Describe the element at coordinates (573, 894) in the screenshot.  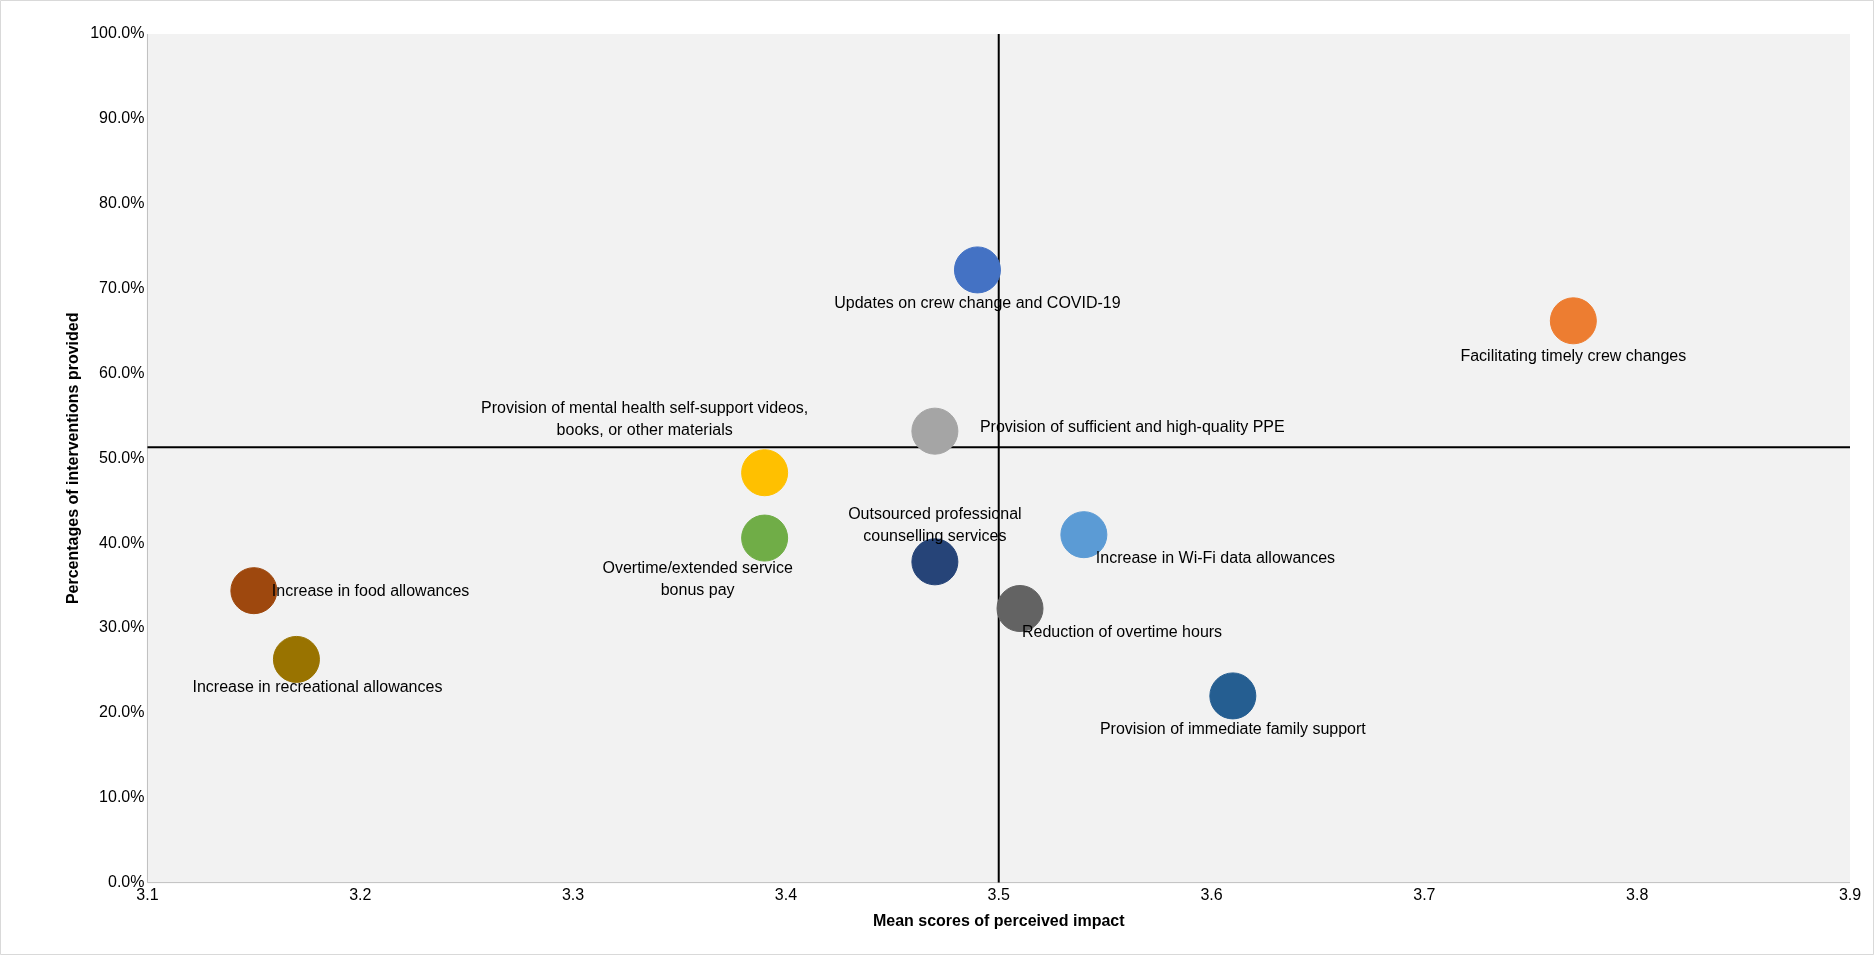
I see `x-tick-label: 3.3` at that location.